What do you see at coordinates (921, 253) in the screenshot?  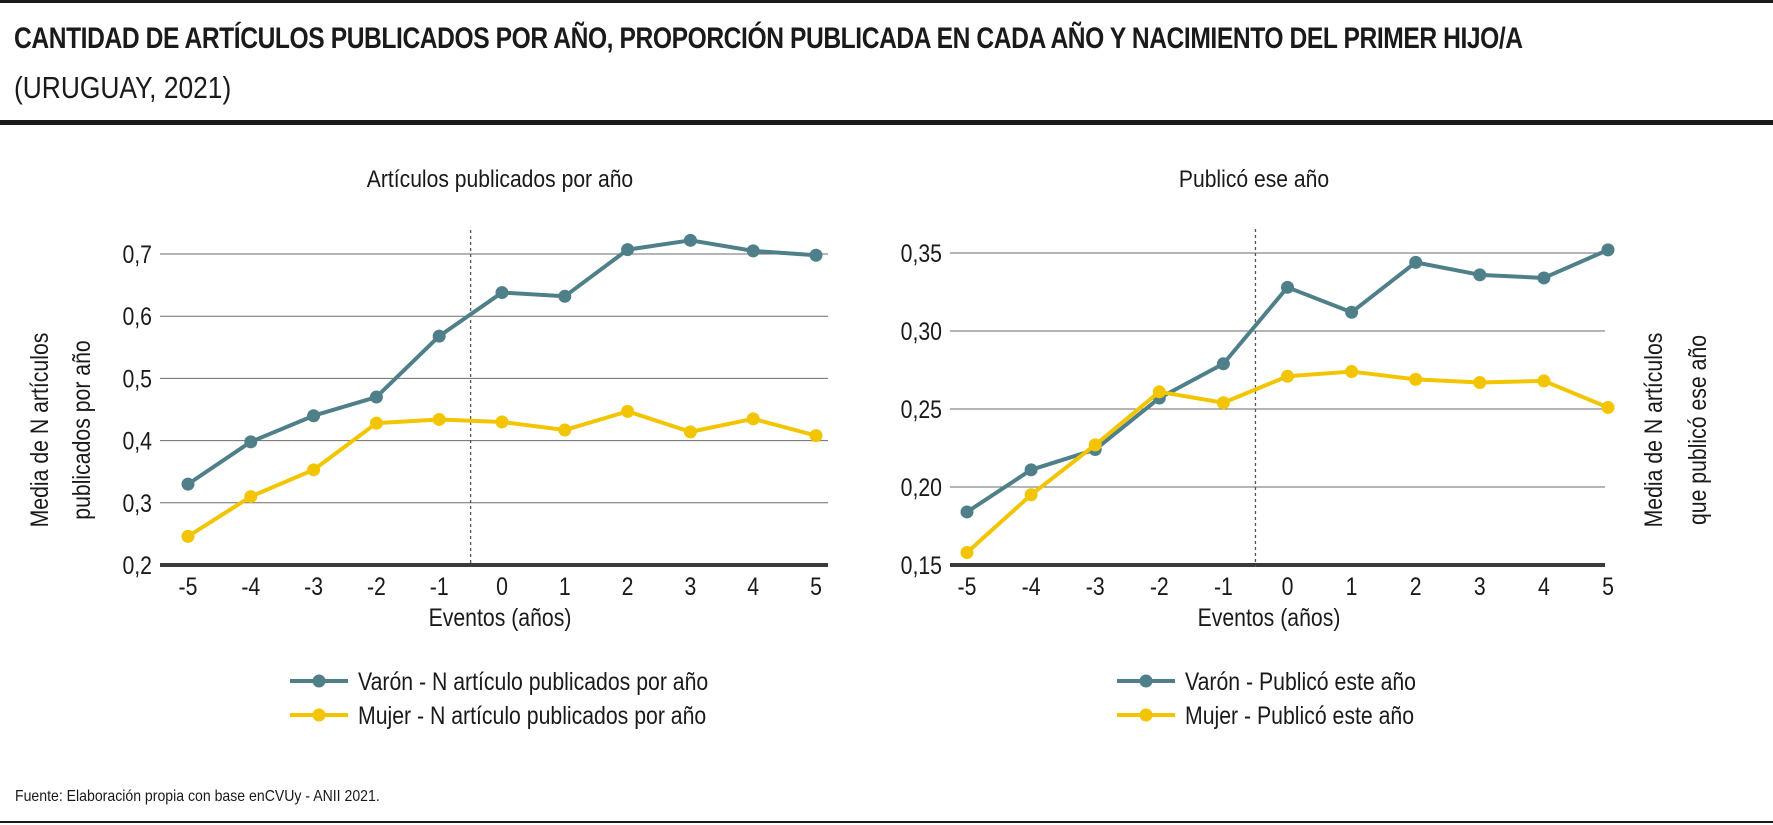 I see `y-tick-label: 0,35` at bounding box center [921, 253].